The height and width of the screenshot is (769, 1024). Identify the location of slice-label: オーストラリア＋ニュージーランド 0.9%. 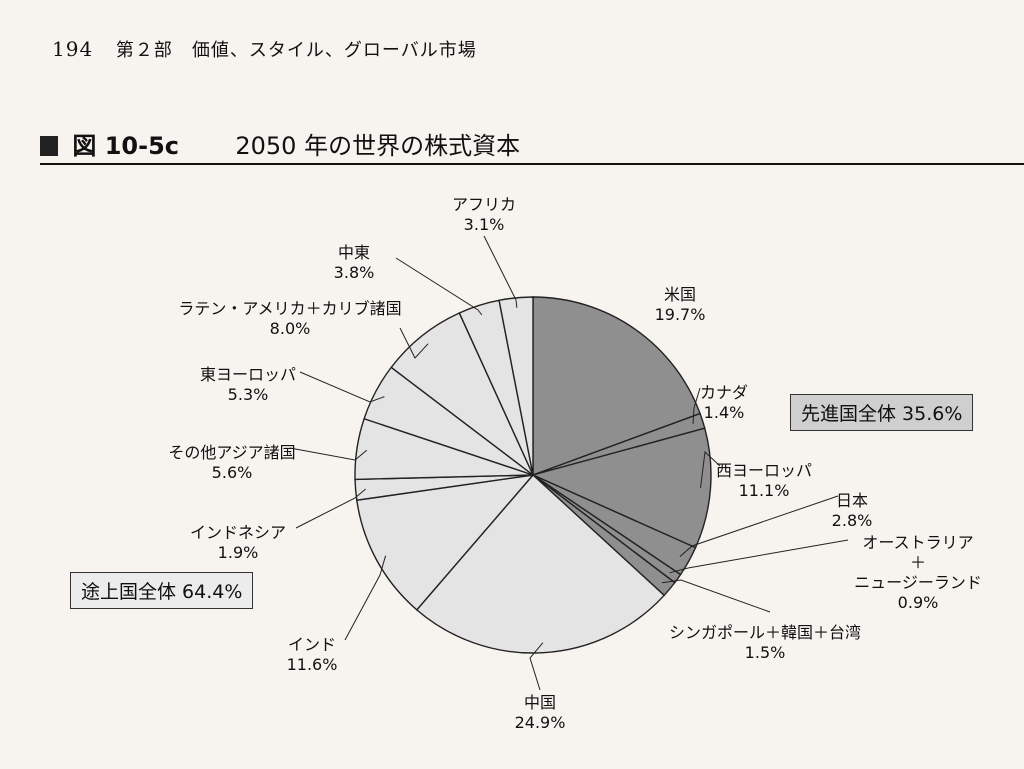
(918, 572).